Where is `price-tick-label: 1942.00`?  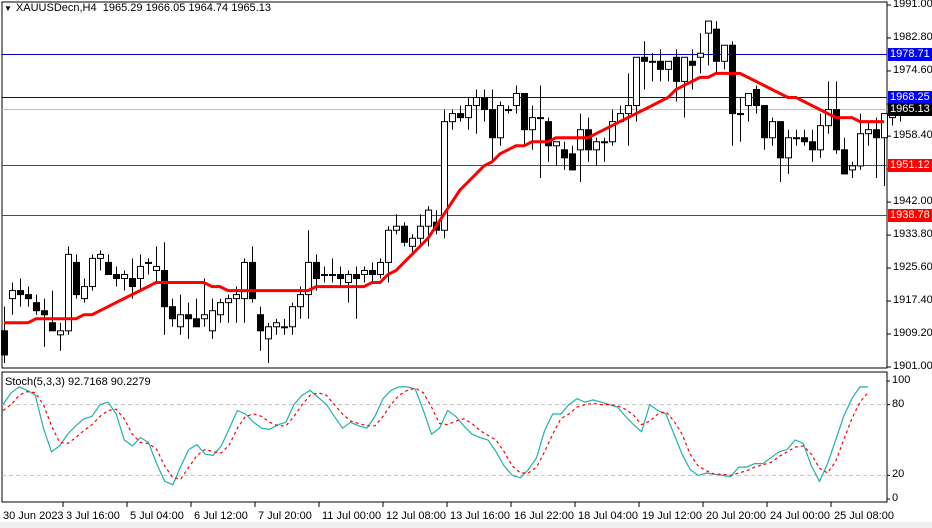 price-tick-label: 1942.00 is located at coordinates (912, 201).